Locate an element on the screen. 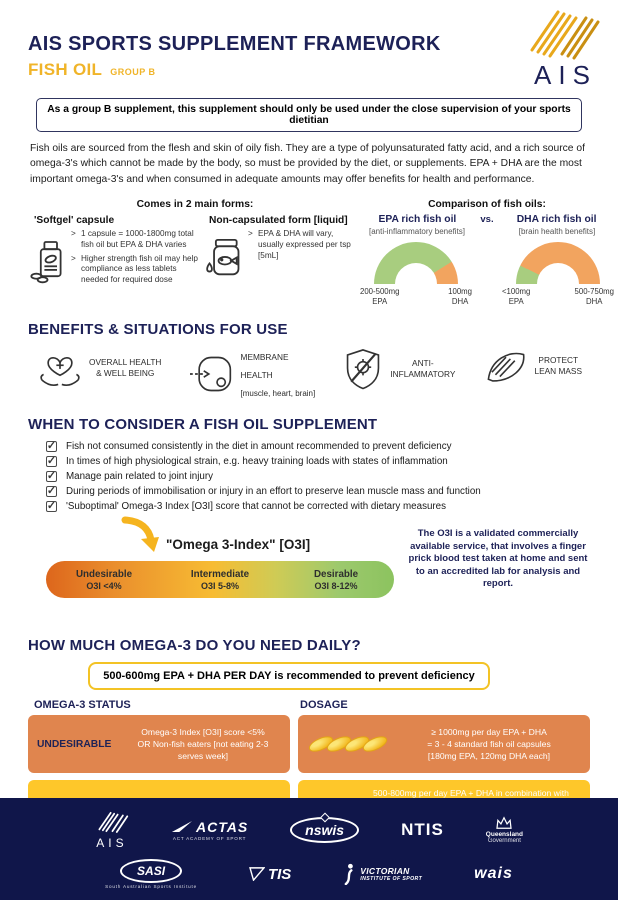 The height and width of the screenshot is (900, 618). logo-text-wrap: nswis is located at coordinates (325, 827).